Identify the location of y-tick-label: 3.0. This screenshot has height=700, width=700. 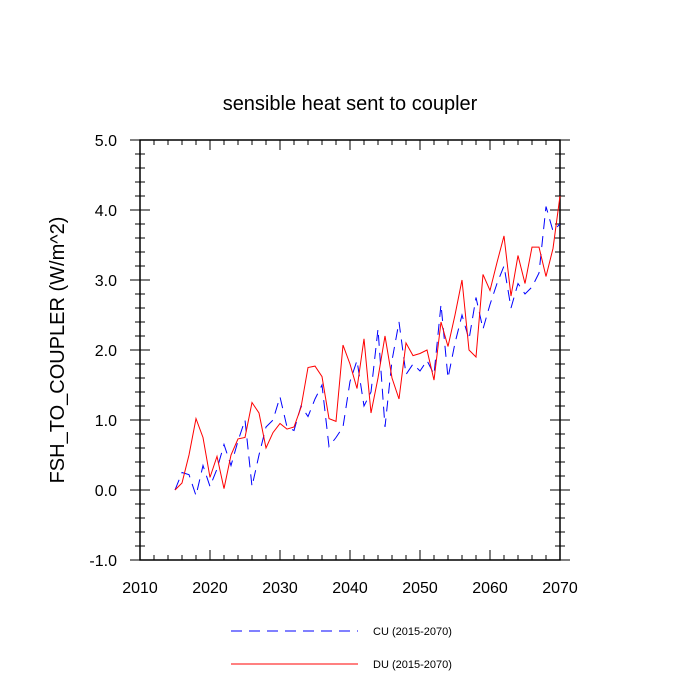
(106, 281).